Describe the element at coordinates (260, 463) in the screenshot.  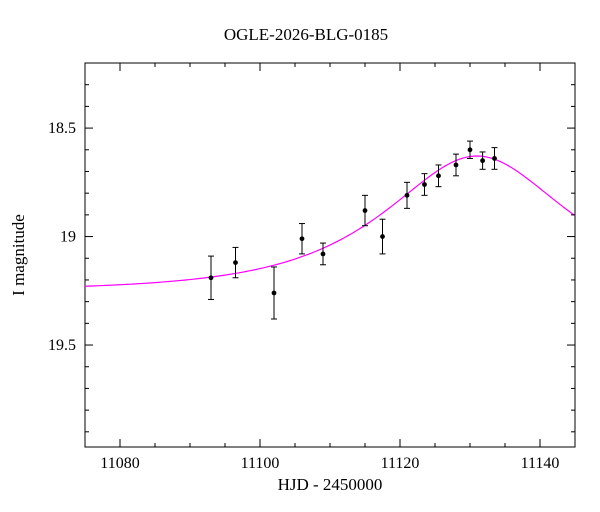
I see `x-tick-label: 11100` at that location.